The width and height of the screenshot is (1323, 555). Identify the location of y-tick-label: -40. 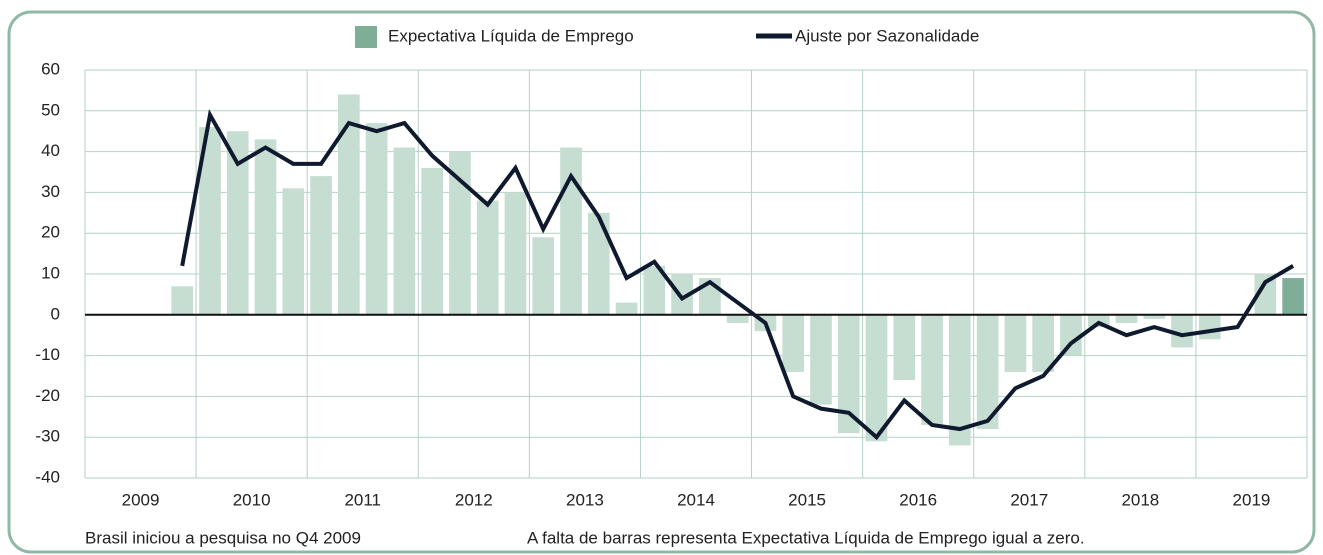
(47, 476).